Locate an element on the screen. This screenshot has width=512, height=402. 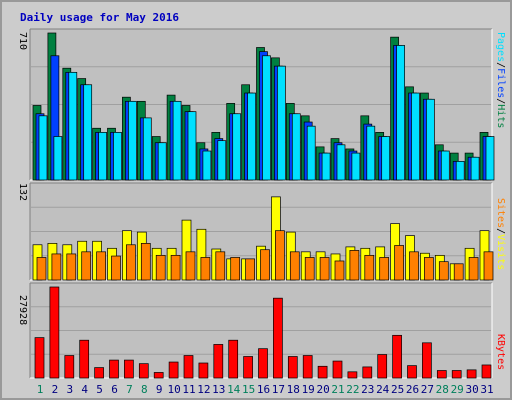
day-label-26: 26 is located at coordinates (412, 389).